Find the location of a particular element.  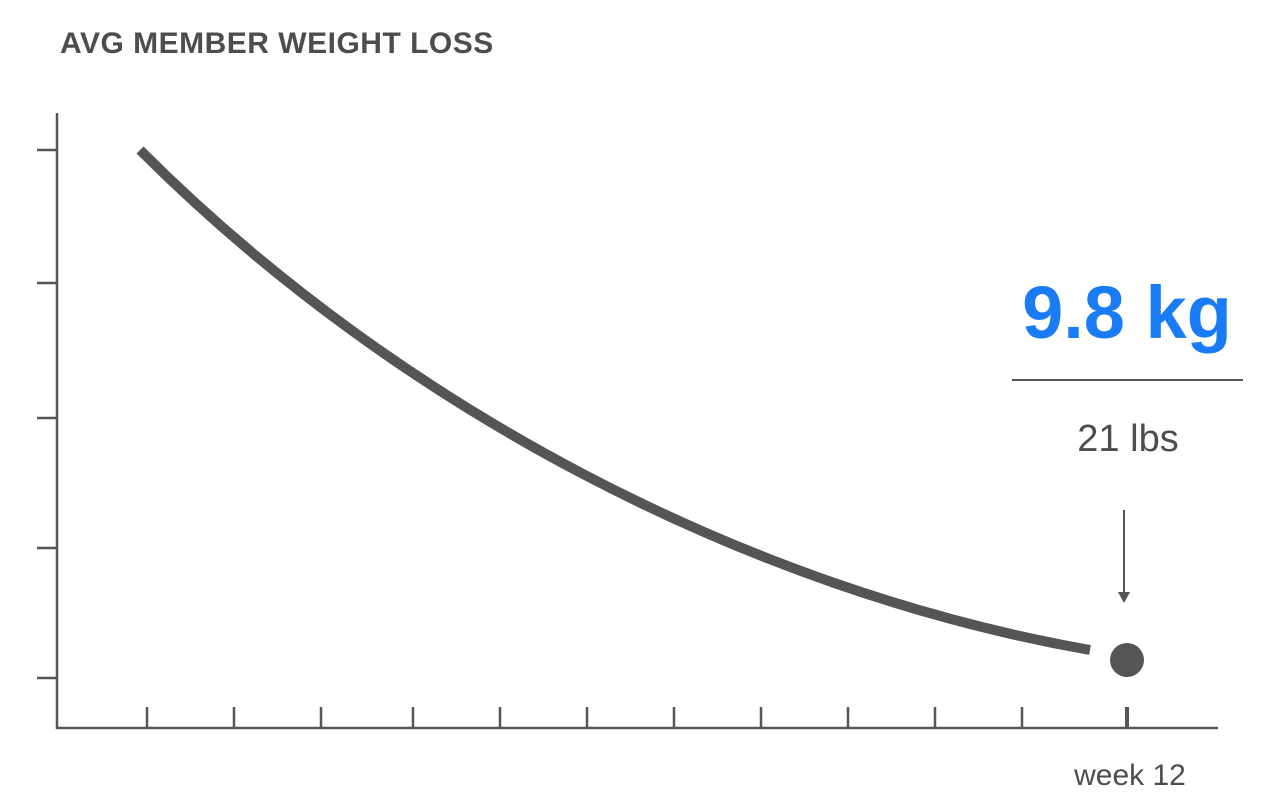

secondary-value: 21 lbs is located at coordinates (1127, 439).